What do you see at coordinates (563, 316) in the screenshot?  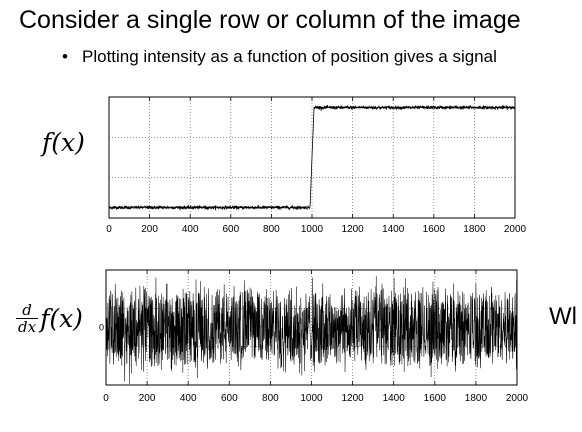 I see `cut-off-text: Wl` at bounding box center [563, 316].